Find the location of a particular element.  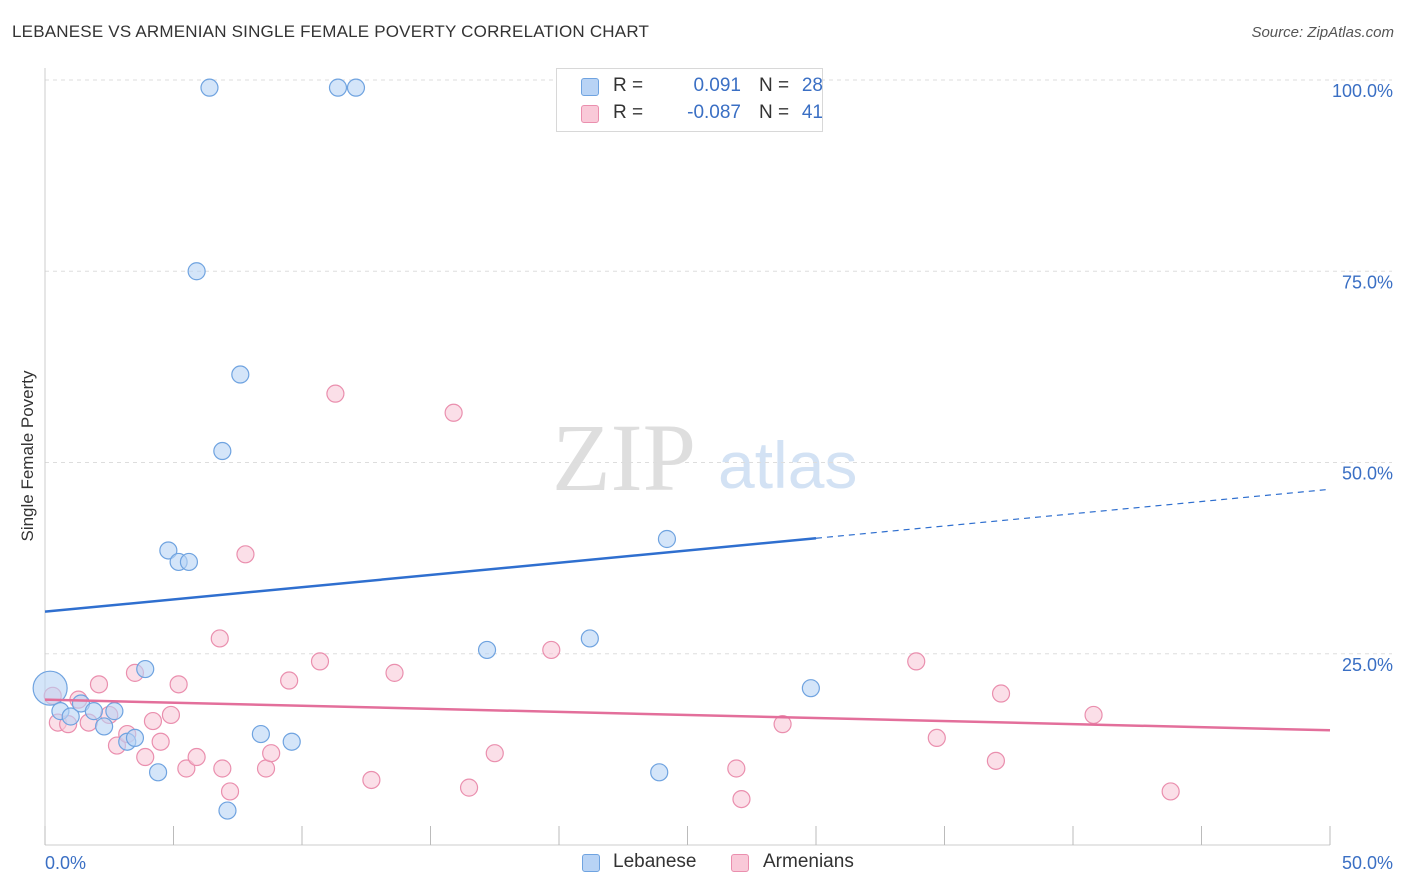

watermark-atlas: atlas is located at coordinates (787, 465).